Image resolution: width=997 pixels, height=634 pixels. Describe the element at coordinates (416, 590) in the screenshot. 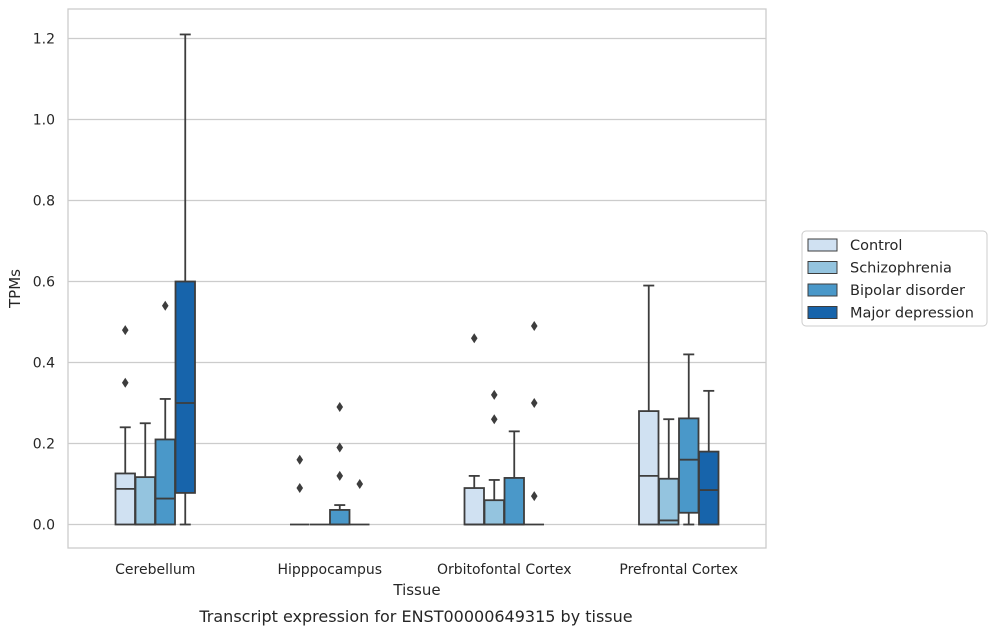

I see `x-axis-label: Tissue` at that location.